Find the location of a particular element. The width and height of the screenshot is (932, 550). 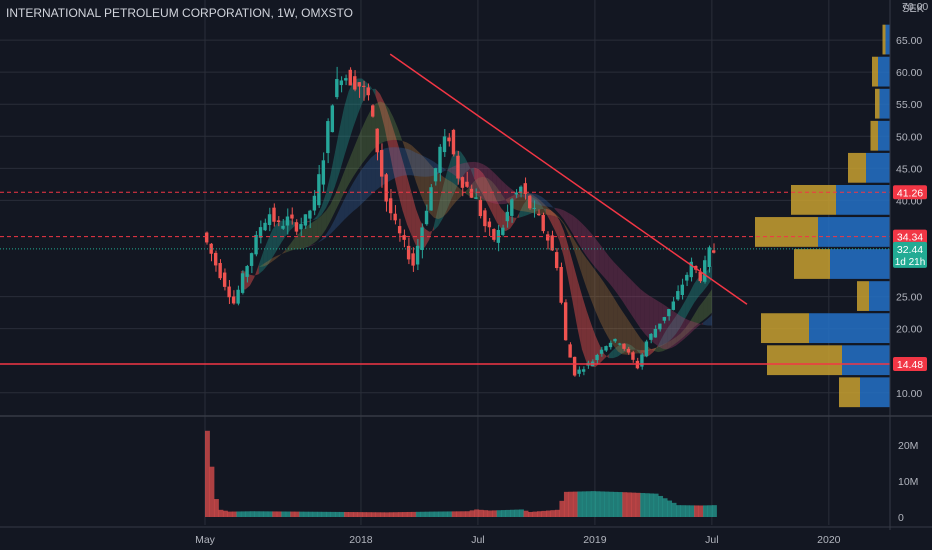

time-tick-label: Jul is located at coordinates (477, 540).